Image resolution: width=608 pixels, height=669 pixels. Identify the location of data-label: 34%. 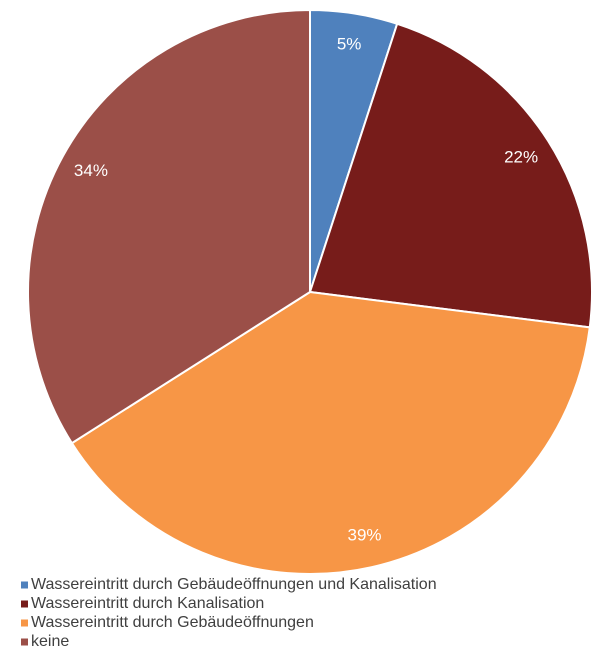
(91, 170).